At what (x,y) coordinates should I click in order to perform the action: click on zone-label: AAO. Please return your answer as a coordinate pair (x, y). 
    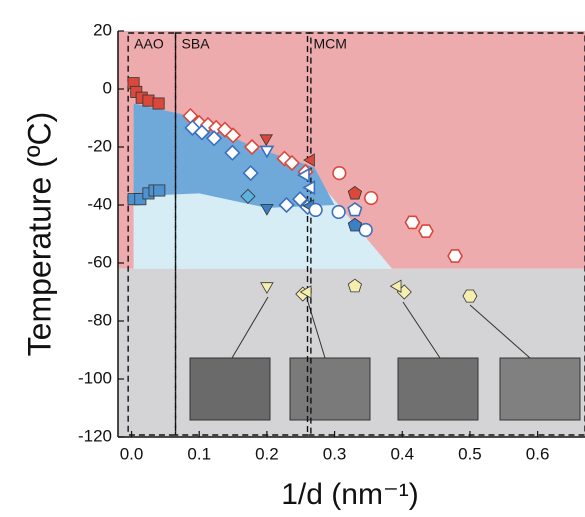
    Looking at the image, I should click on (149, 44).